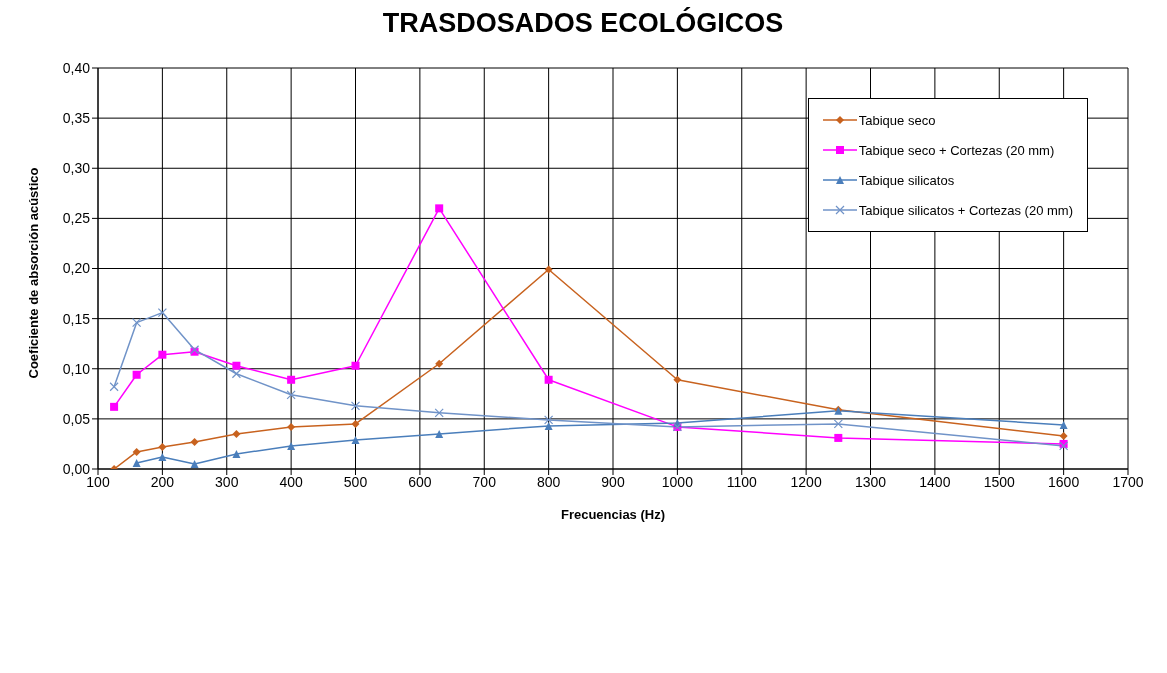 Image resolution: width=1167 pixels, height=673 pixels. What do you see at coordinates (906, 180) in the screenshot?
I see `legend-label: Tabique silicatos` at bounding box center [906, 180].